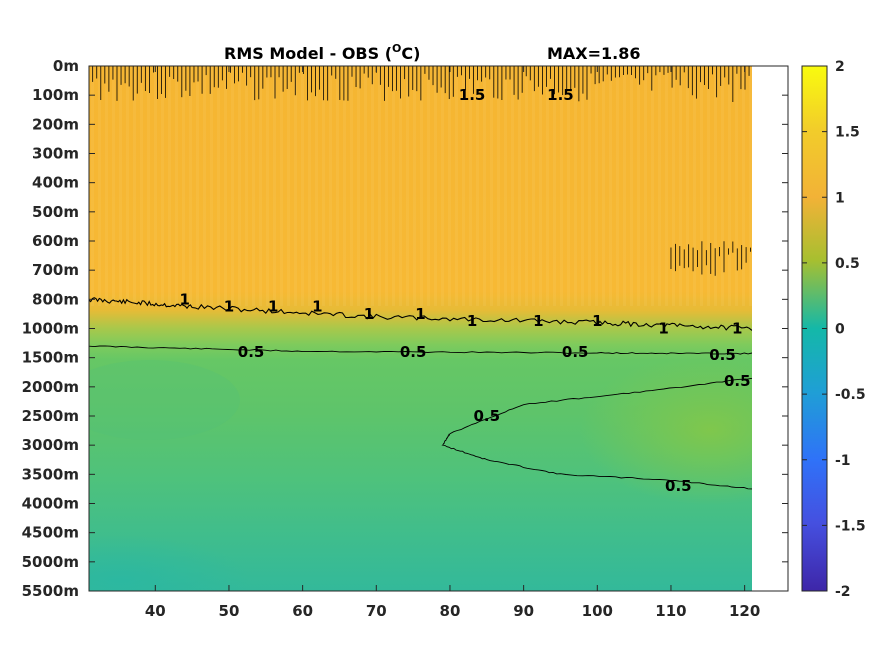  What do you see at coordinates (50, 591) in the screenshot?
I see `y-tick-label: 5500m` at bounding box center [50, 591].